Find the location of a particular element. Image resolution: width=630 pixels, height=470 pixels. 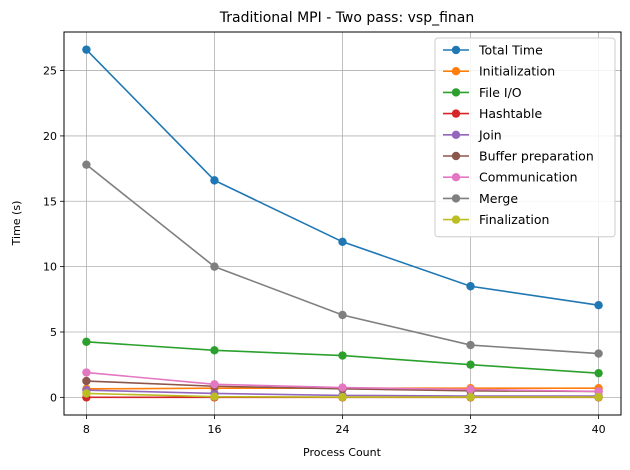

y-tick-label: 25 is located at coordinates (50, 71).